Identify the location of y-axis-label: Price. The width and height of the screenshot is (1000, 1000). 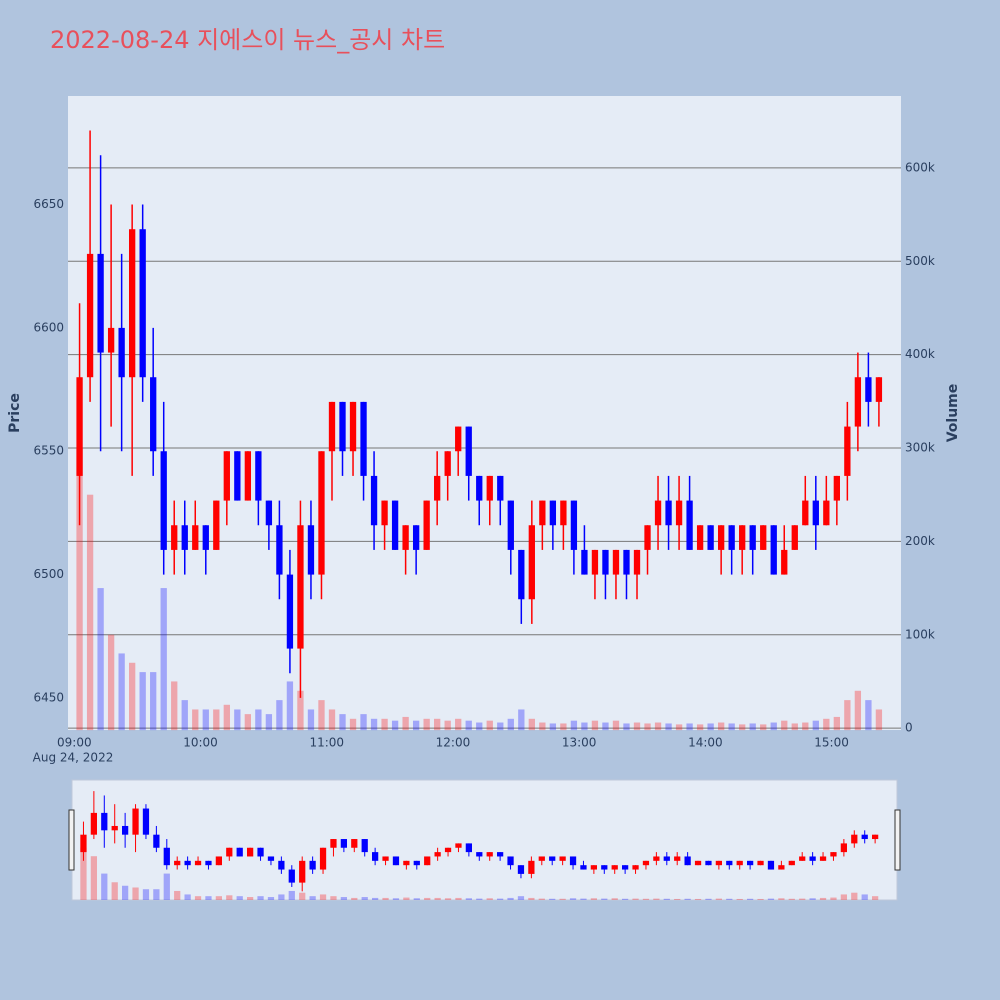
(15, 413).